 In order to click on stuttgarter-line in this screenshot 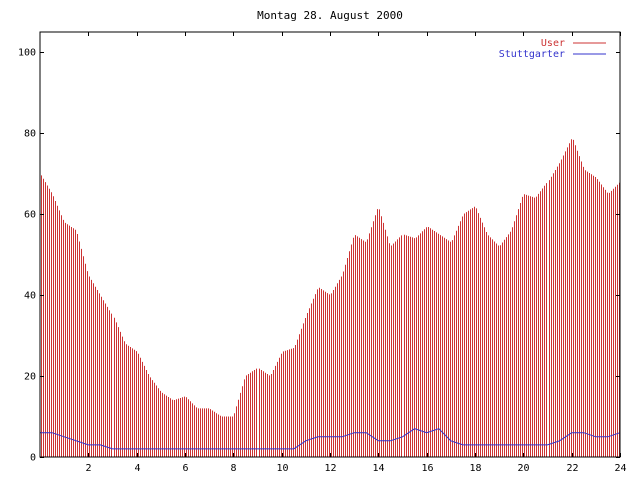, I will do `click(330, 439)`.